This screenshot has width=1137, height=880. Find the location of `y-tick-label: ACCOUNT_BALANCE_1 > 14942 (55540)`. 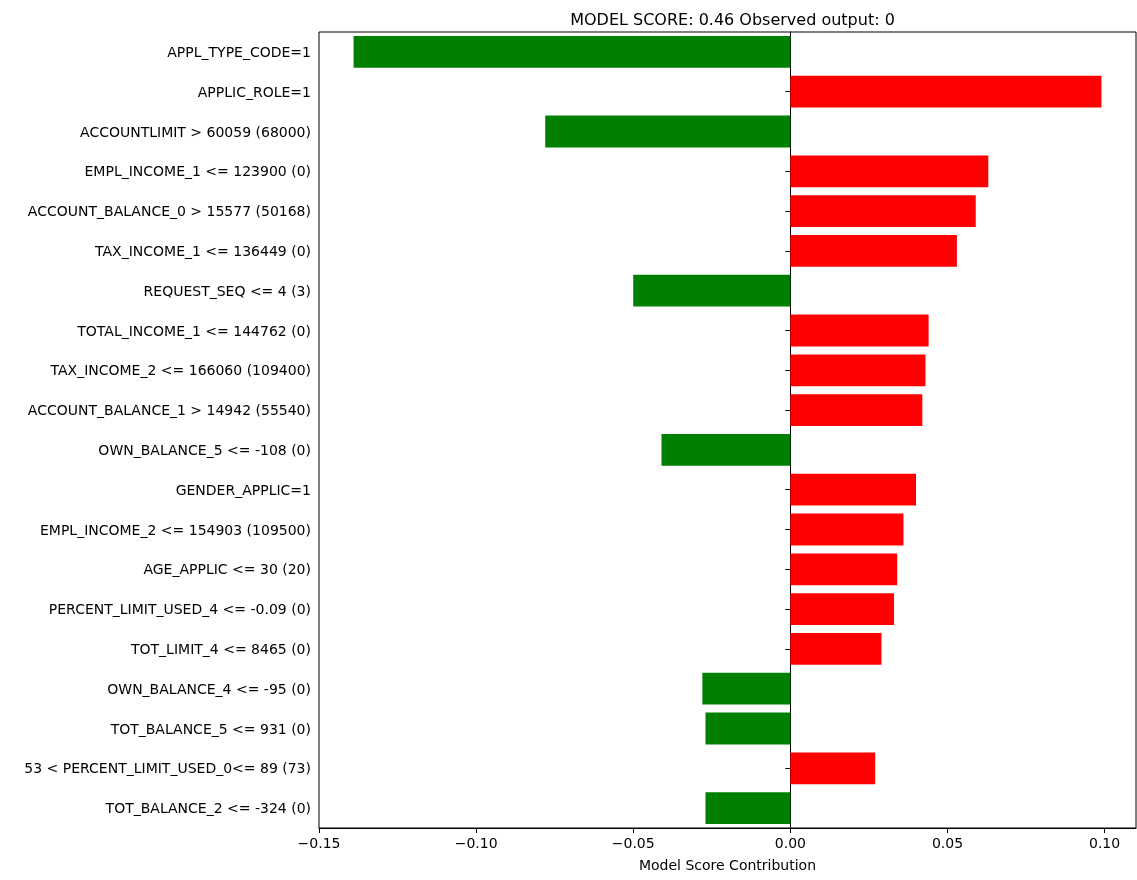

y-tick-label: ACCOUNT_BALANCE_1 > 14942 (55540) is located at coordinates (169, 410).